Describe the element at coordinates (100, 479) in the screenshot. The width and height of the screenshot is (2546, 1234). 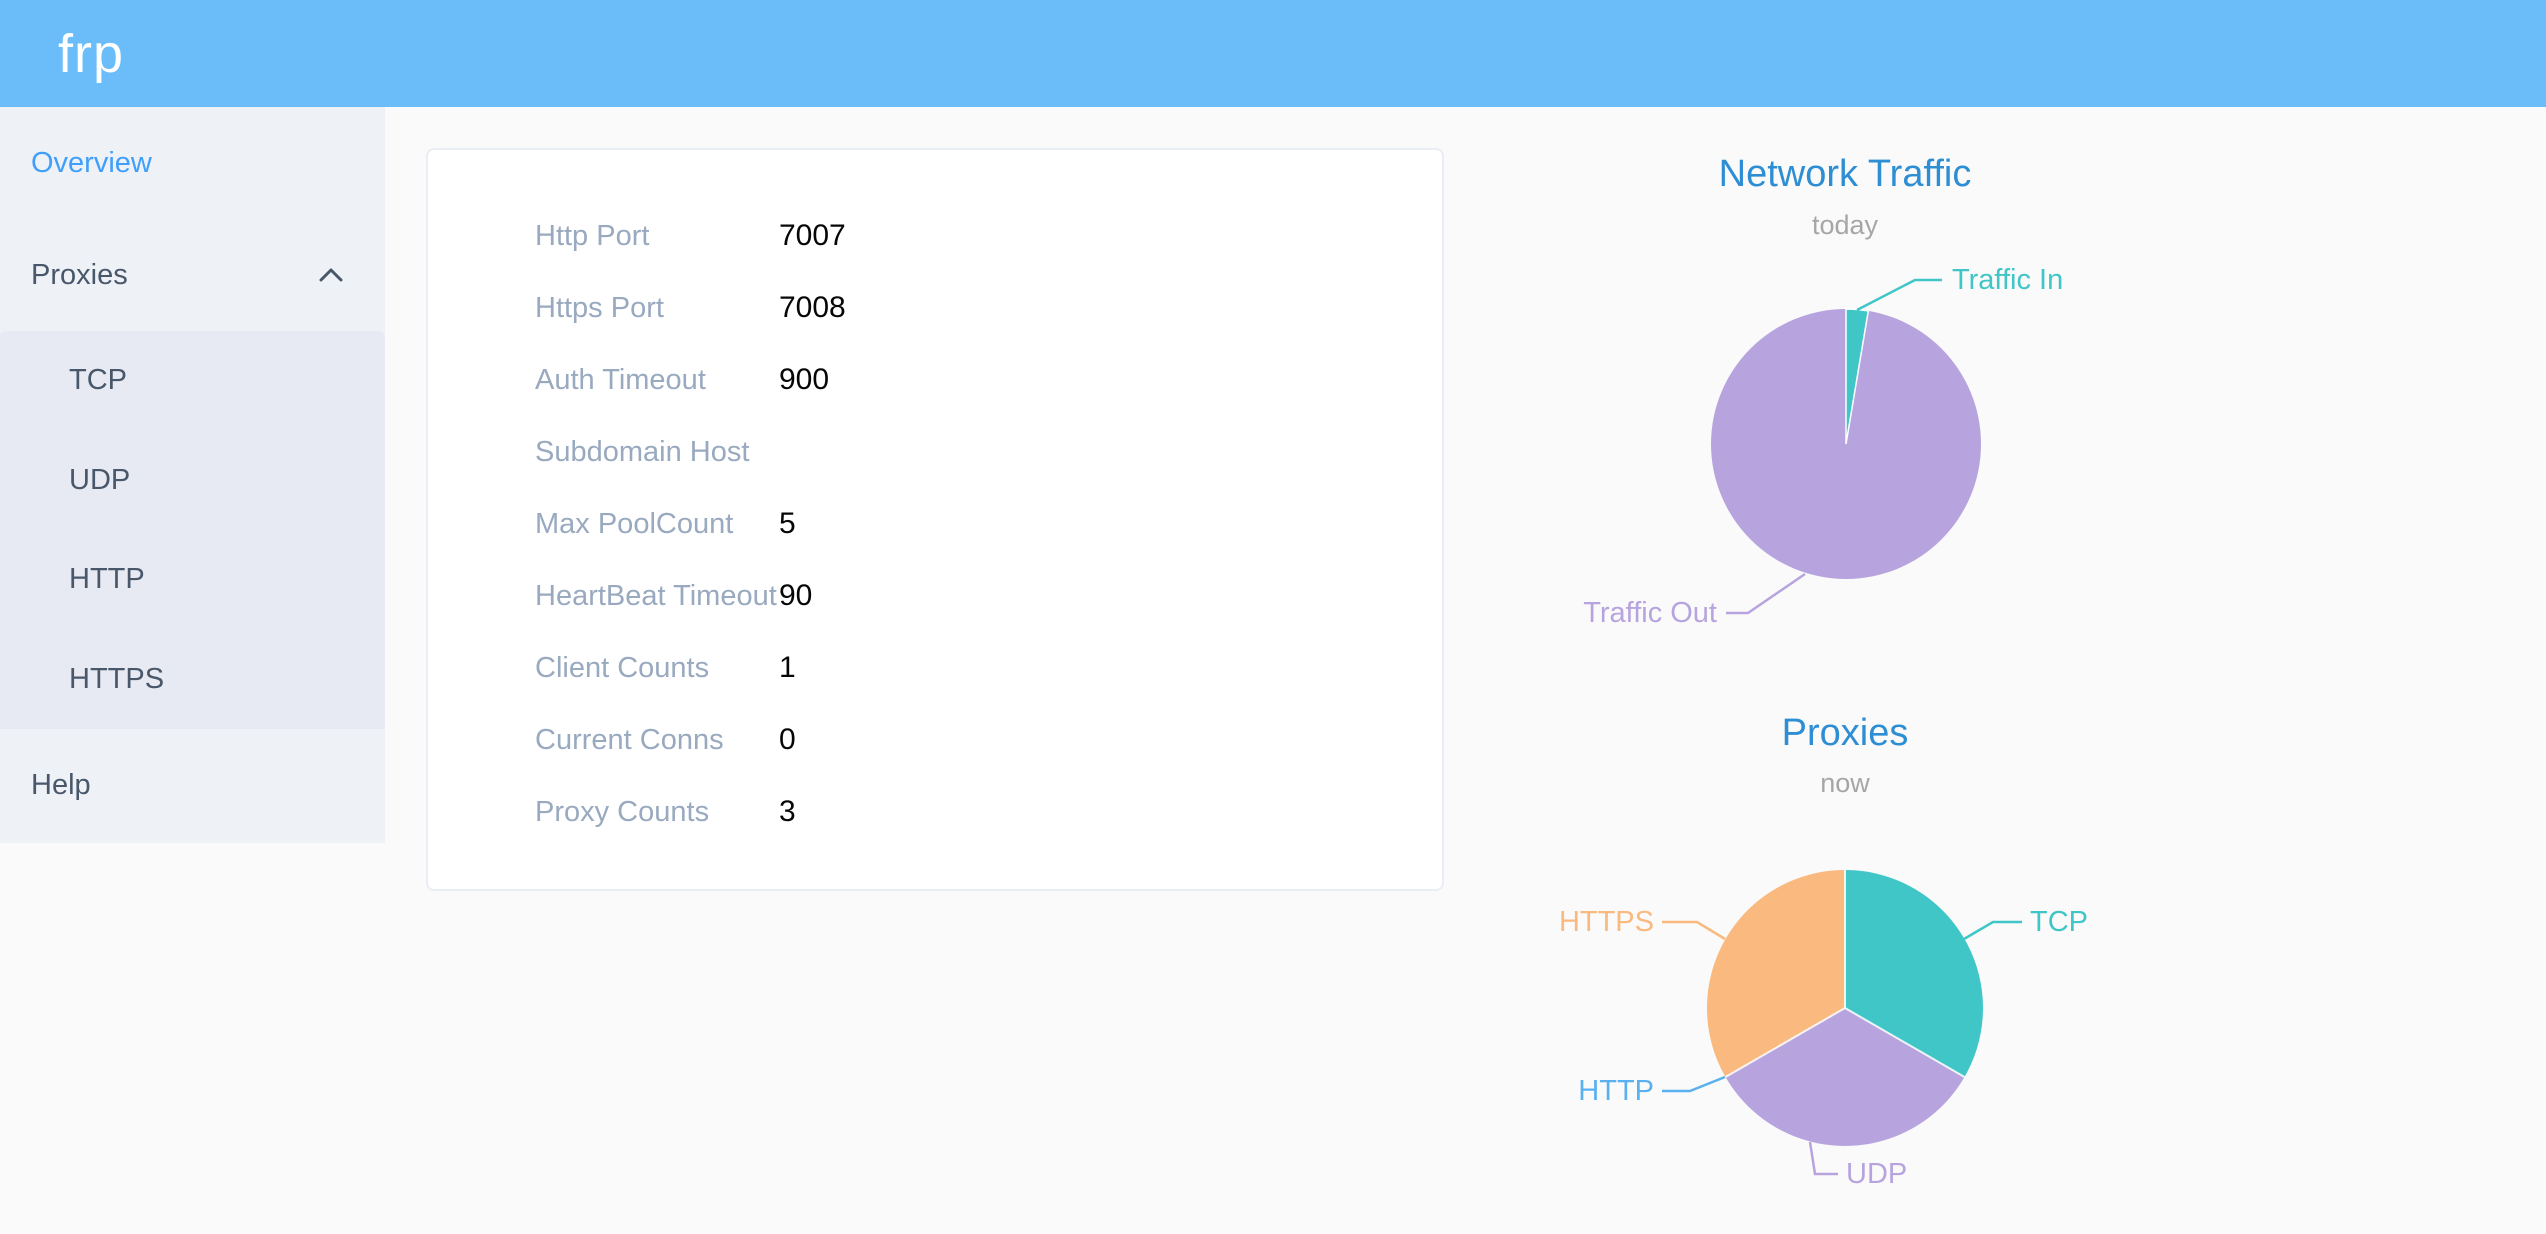
I see `sidebar-item-label: UDP` at that location.